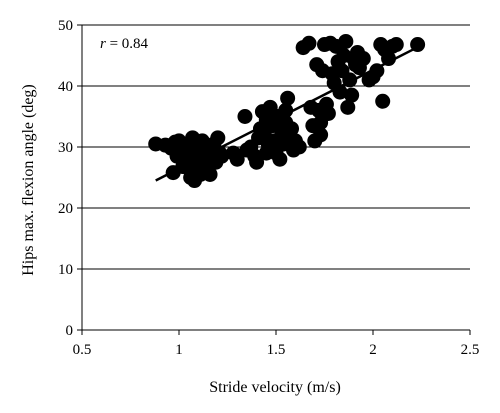 The width and height of the screenshot is (500, 413). Describe the element at coordinates (275, 387) in the screenshot. I see `x-axis-label: Stride velocity (m/s)` at that location.